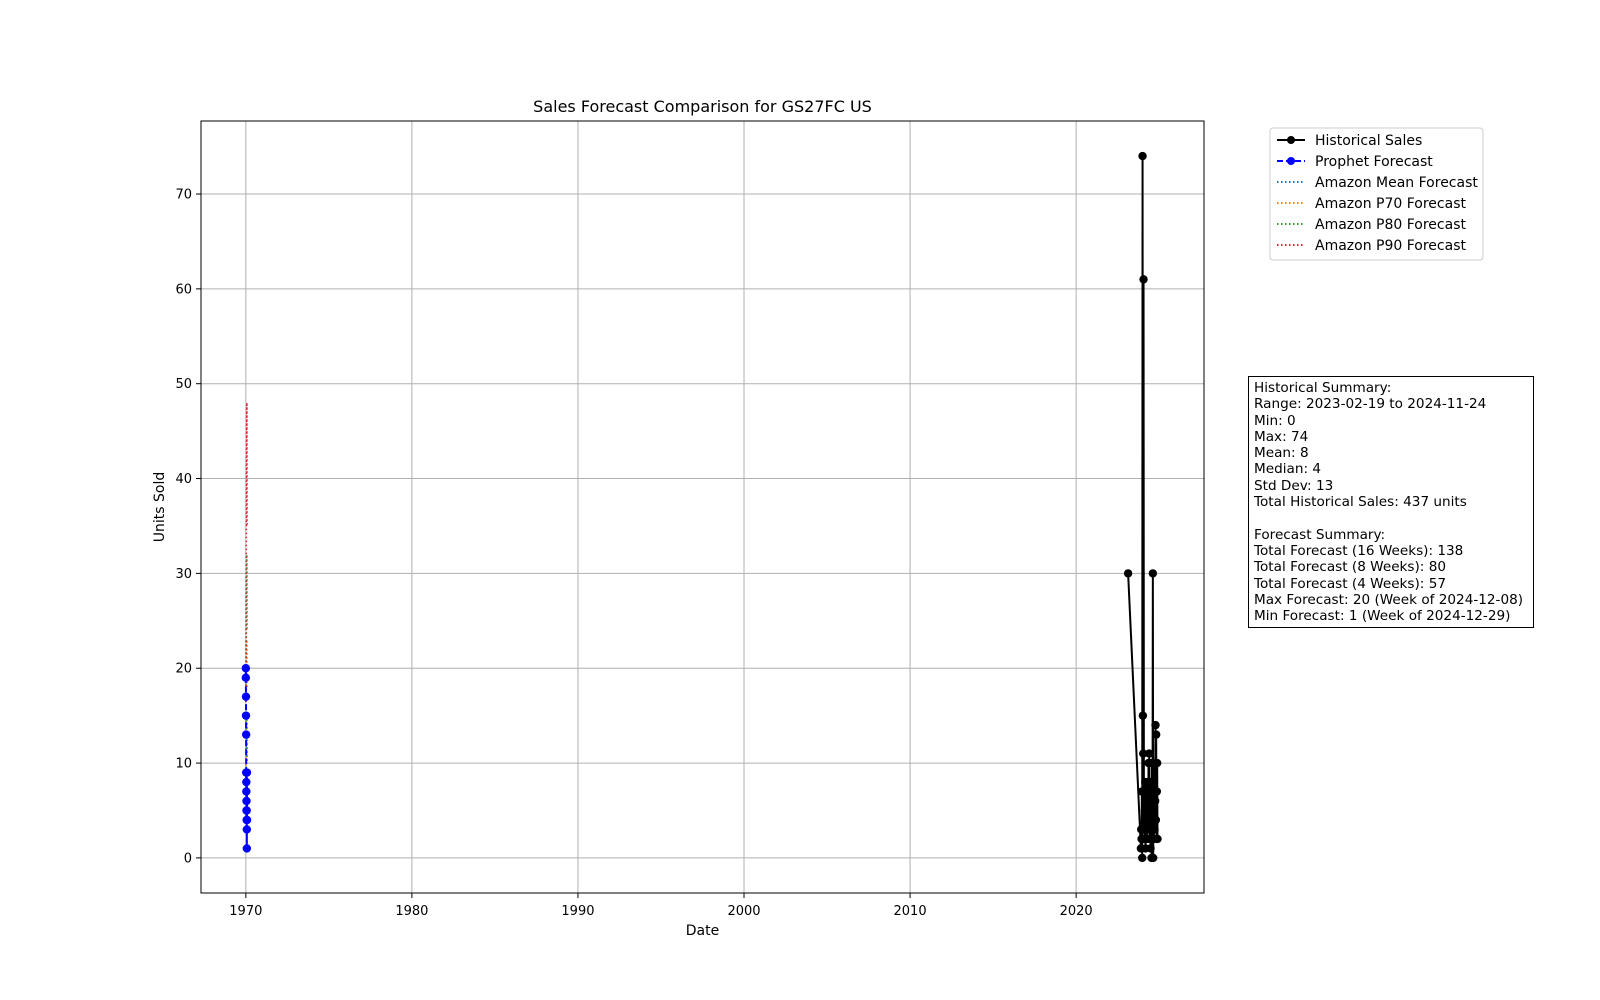  Describe the element at coordinates (1360, 502) in the screenshot. I see `summary-line: Total Historical Sales: 437 units` at that location.